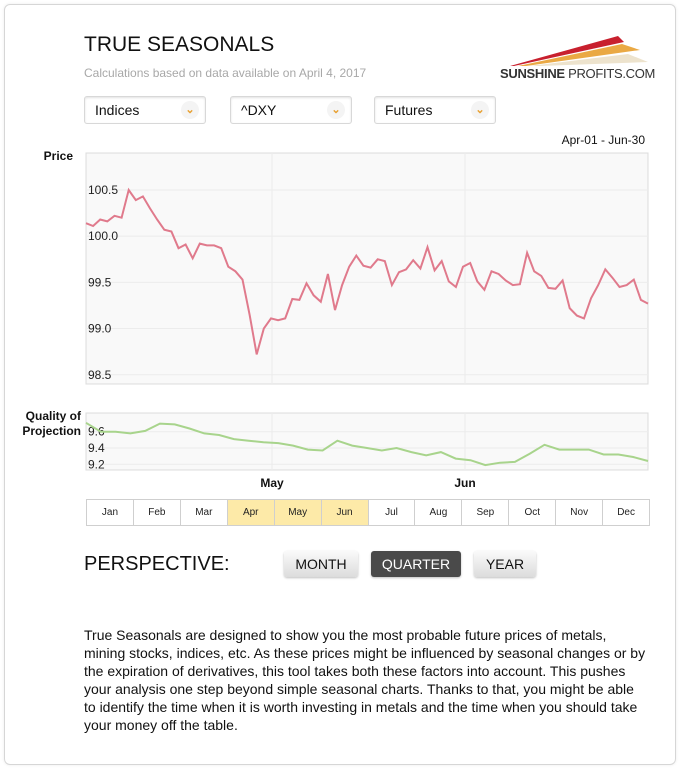 Image resolution: width=680 pixels, height=769 pixels. What do you see at coordinates (58, 156) in the screenshot?
I see `price-label: Price` at bounding box center [58, 156].